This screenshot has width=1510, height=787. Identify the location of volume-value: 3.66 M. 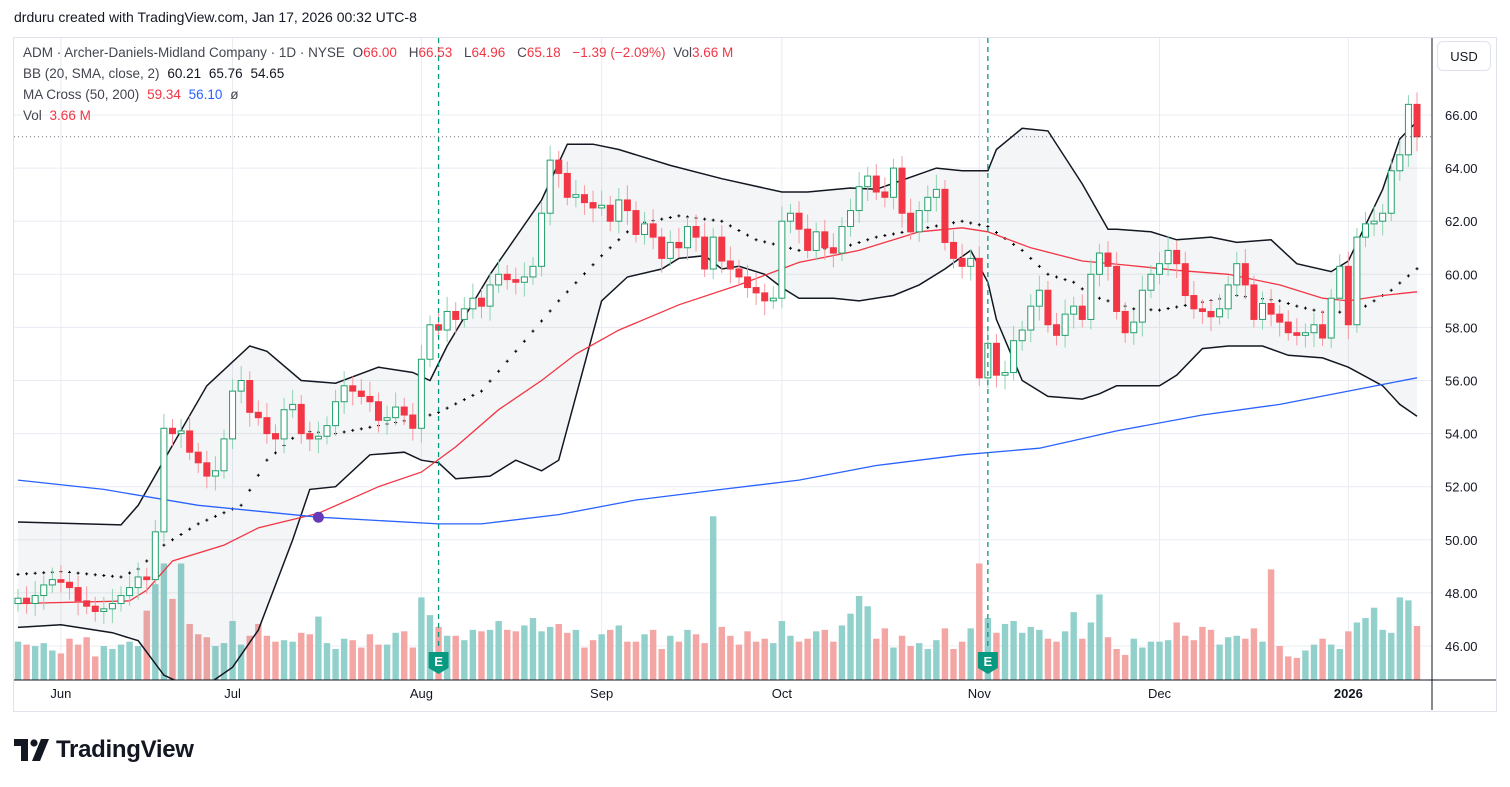
(70, 115).